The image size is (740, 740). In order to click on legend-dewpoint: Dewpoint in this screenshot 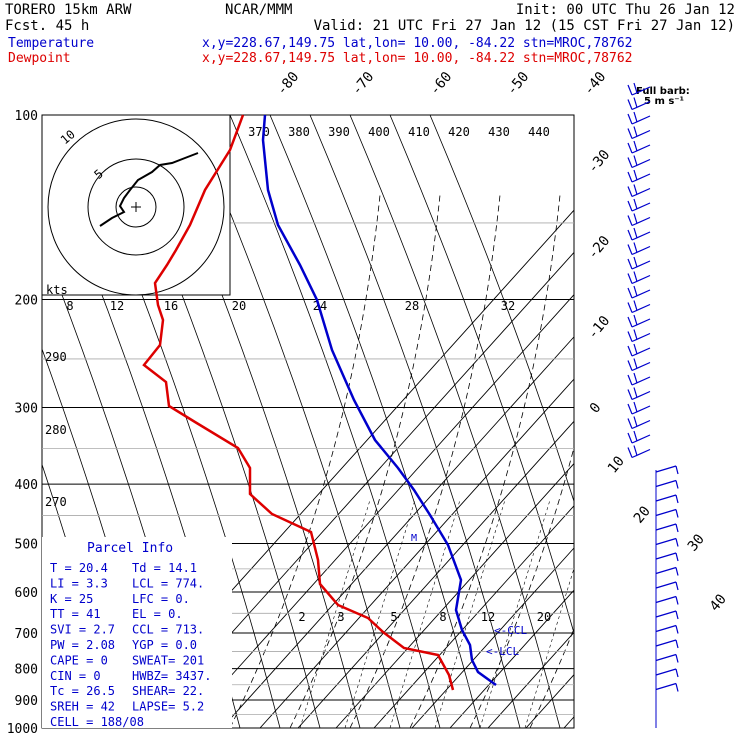, I will do `click(39, 58)`.